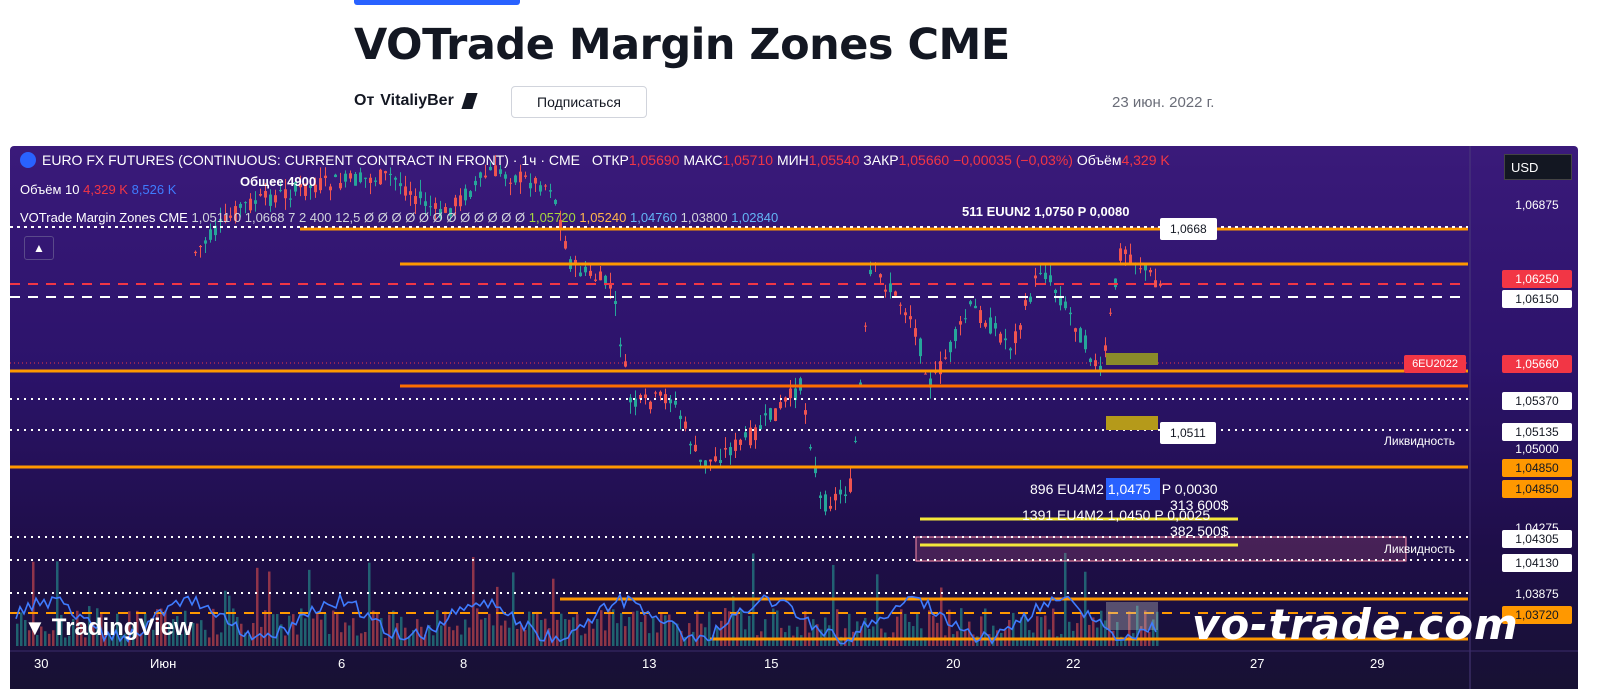 This screenshot has width=1600, height=689. I want to click on indicator-v1: 1,05720, so click(552, 217).